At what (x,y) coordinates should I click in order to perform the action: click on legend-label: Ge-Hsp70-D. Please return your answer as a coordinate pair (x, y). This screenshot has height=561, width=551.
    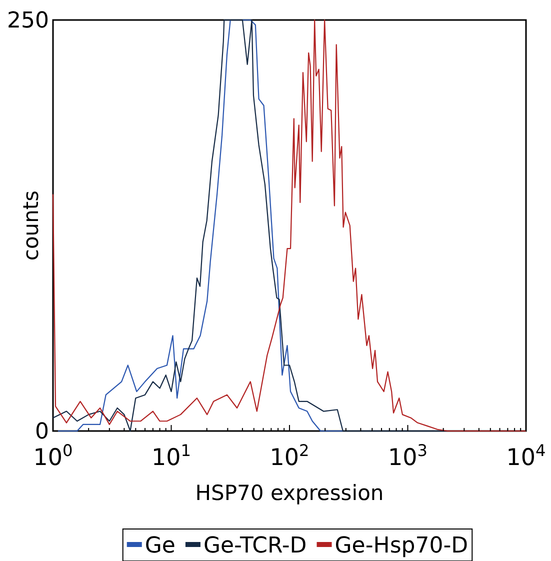
    Looking at the image, I should click on (401, 546).